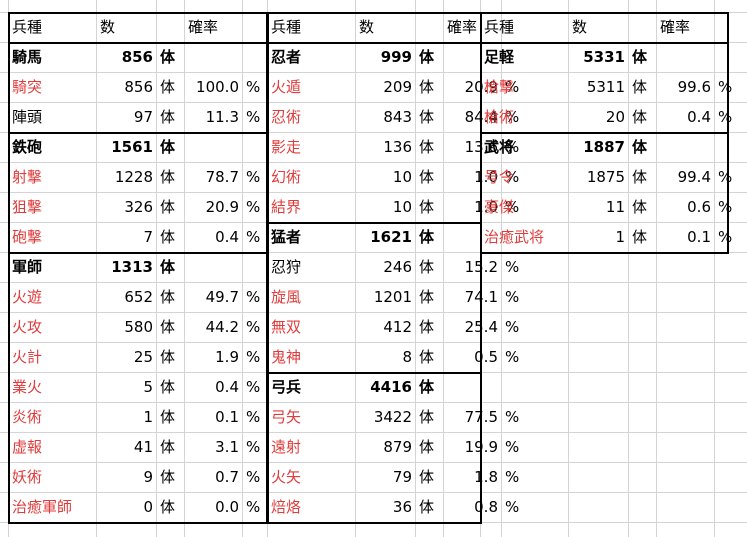  Describe the element at coordinates (699, 207) in the screenshot. I see `skill-rate-cell: 0.6` at that location.